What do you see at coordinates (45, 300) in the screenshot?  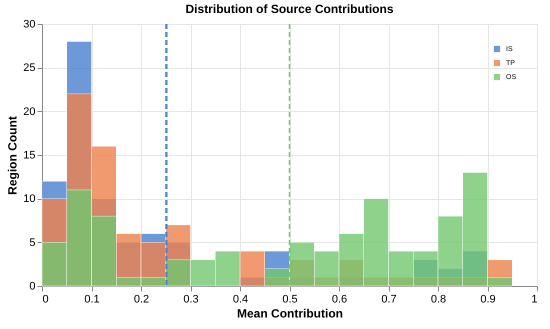 I see `x-tick-label: 0` at bounding box center [45, 300].